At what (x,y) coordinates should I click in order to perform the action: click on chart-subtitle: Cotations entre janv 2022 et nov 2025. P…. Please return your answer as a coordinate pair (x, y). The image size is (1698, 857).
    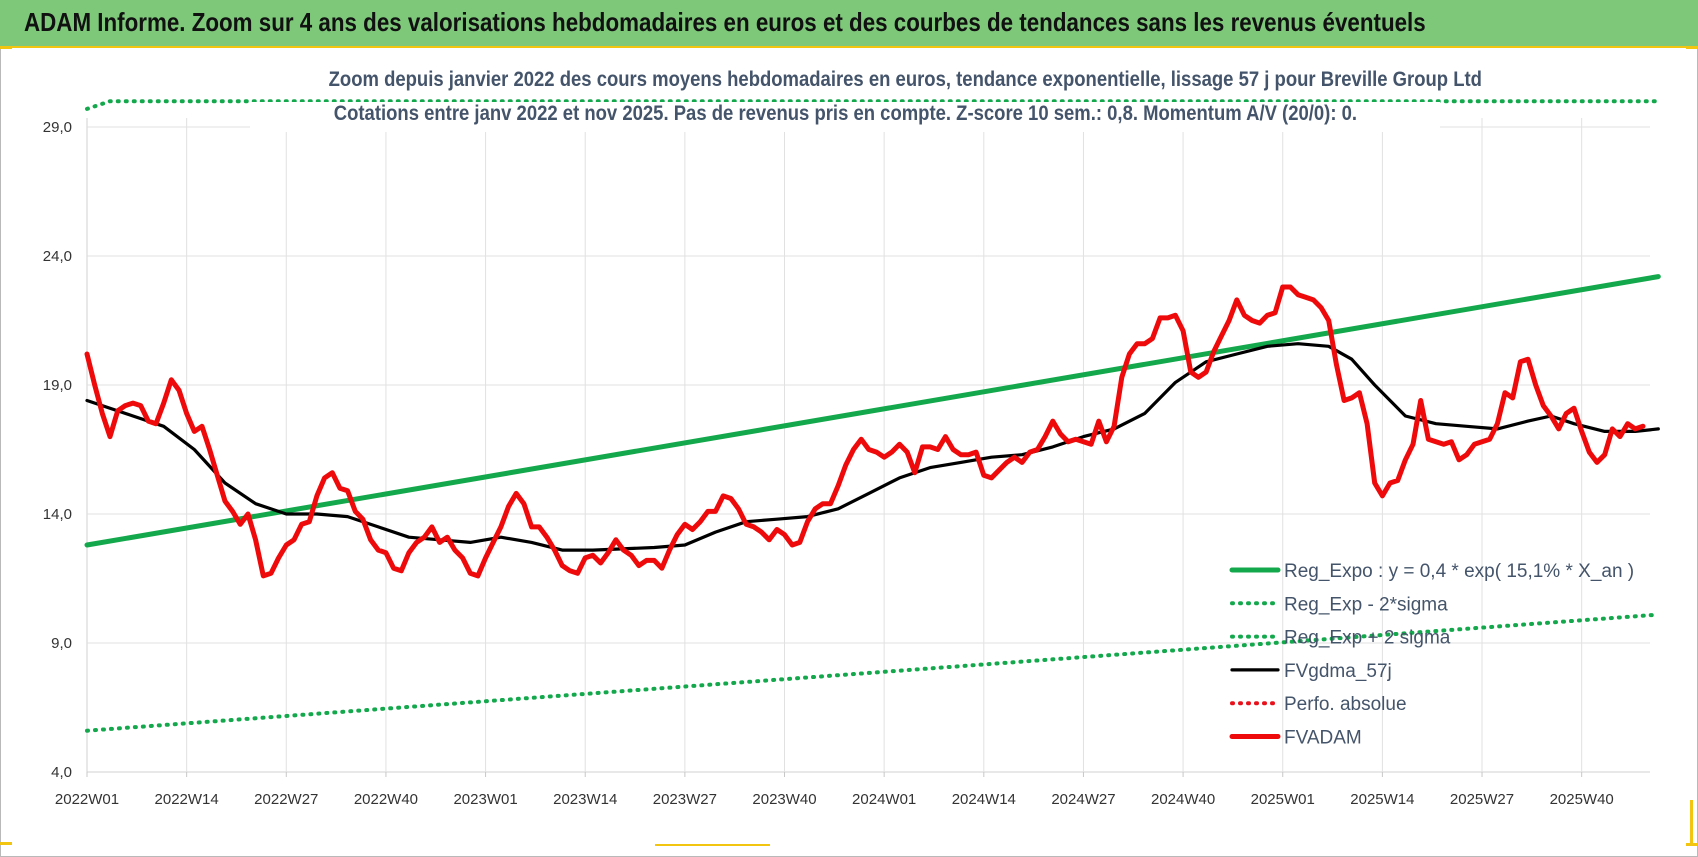
    Looking at the image, I should click on (845, 117).